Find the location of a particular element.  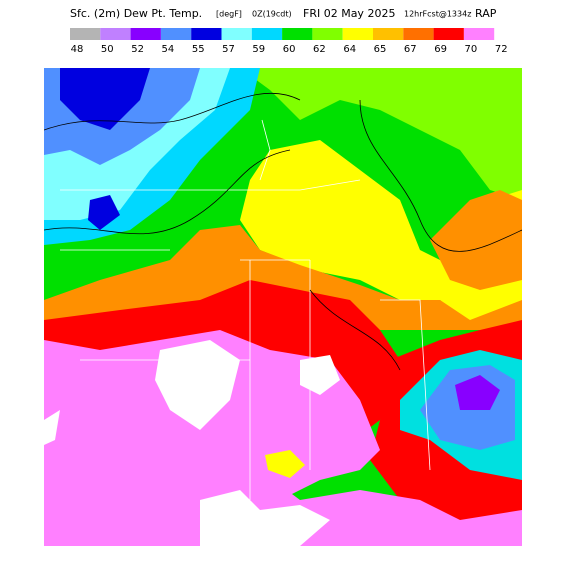

legend-label: 65 is located at coordinates (380, 49).